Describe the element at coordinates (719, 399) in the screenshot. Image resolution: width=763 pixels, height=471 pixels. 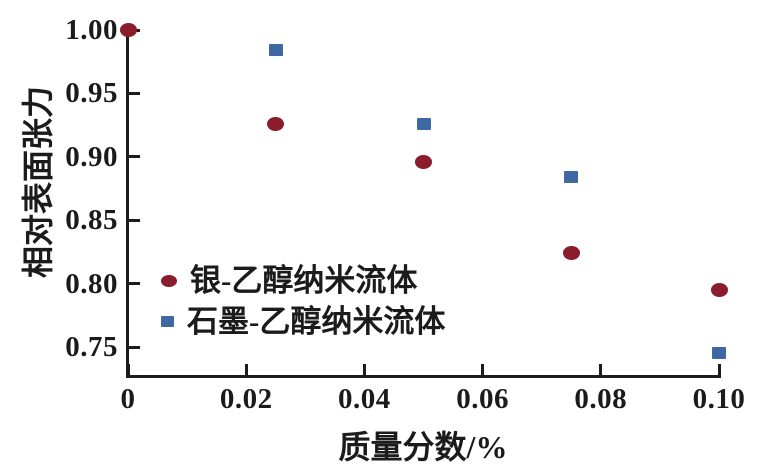
I see `x-tick-label: 0.10` at that location.